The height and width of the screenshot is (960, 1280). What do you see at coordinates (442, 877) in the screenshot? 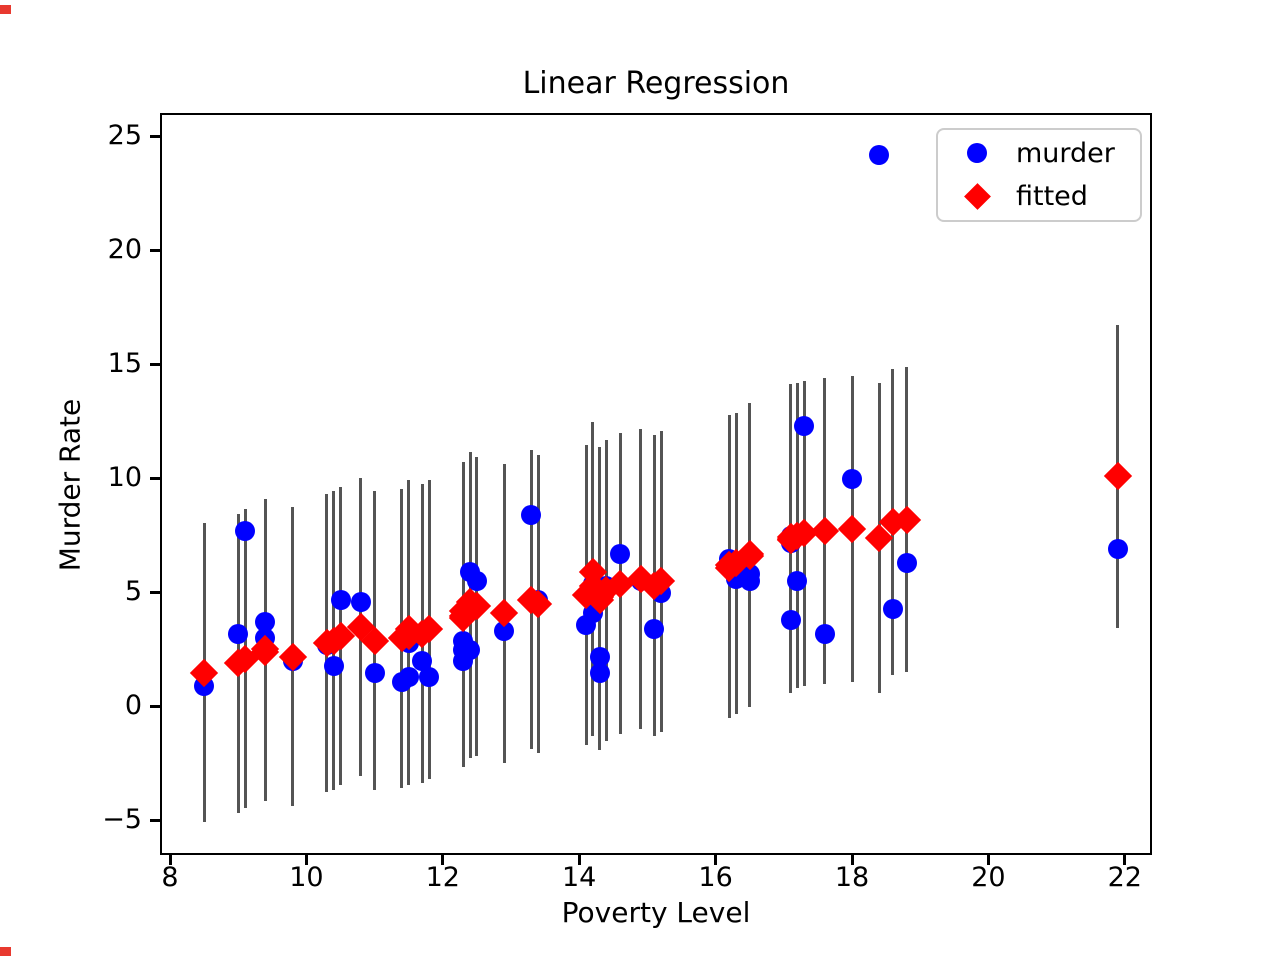
I see `x-tick-label: 12` at bounding box center [442, 877].